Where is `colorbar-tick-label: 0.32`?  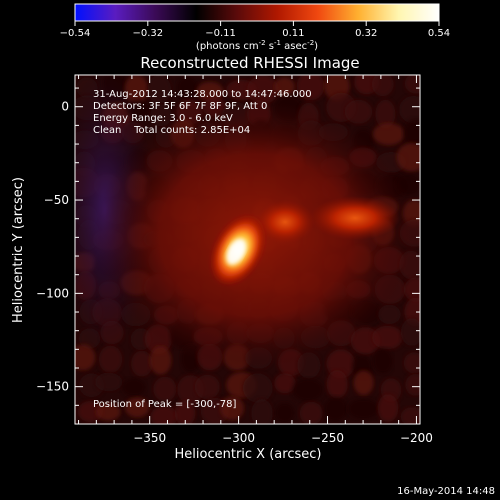 colorbar-tick-label: 0.32 is located at coordinates (366, 33).